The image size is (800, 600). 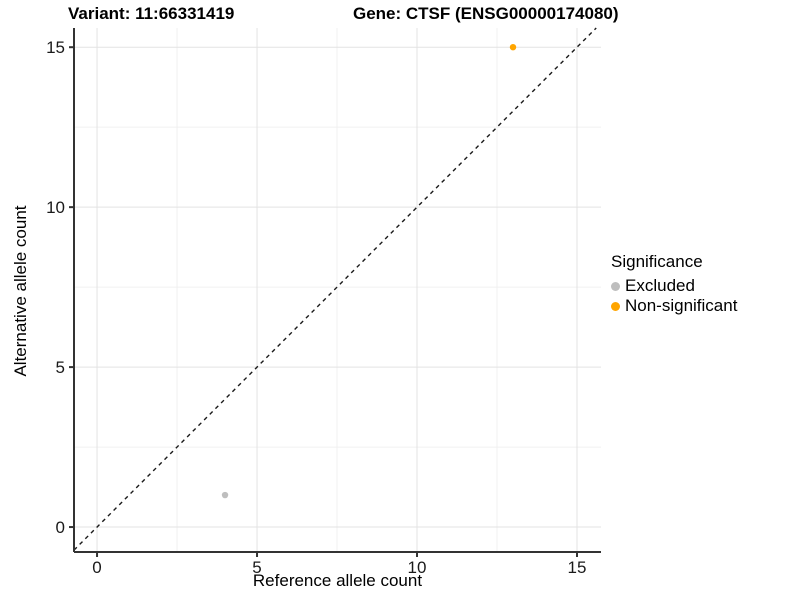 What do you see at coordinates (151, 13) in the screenshot?
I see `variant-title: Variant: 11:66331419` at bounding box center [151, 13].